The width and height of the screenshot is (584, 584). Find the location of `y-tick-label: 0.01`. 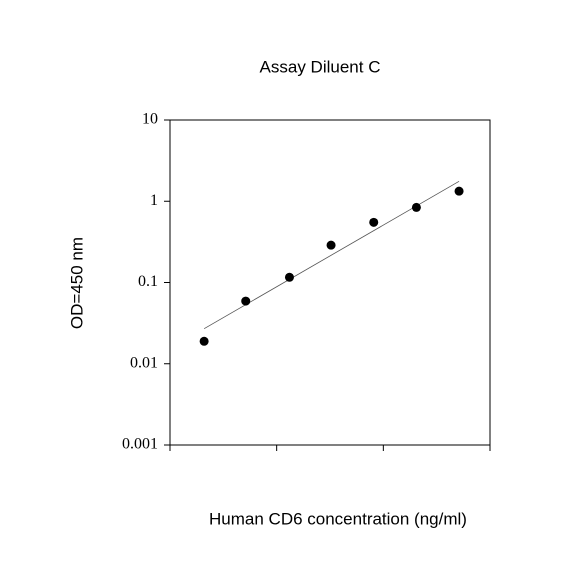

y-tick-label: 0.01 is located at coordinates (144, 362).